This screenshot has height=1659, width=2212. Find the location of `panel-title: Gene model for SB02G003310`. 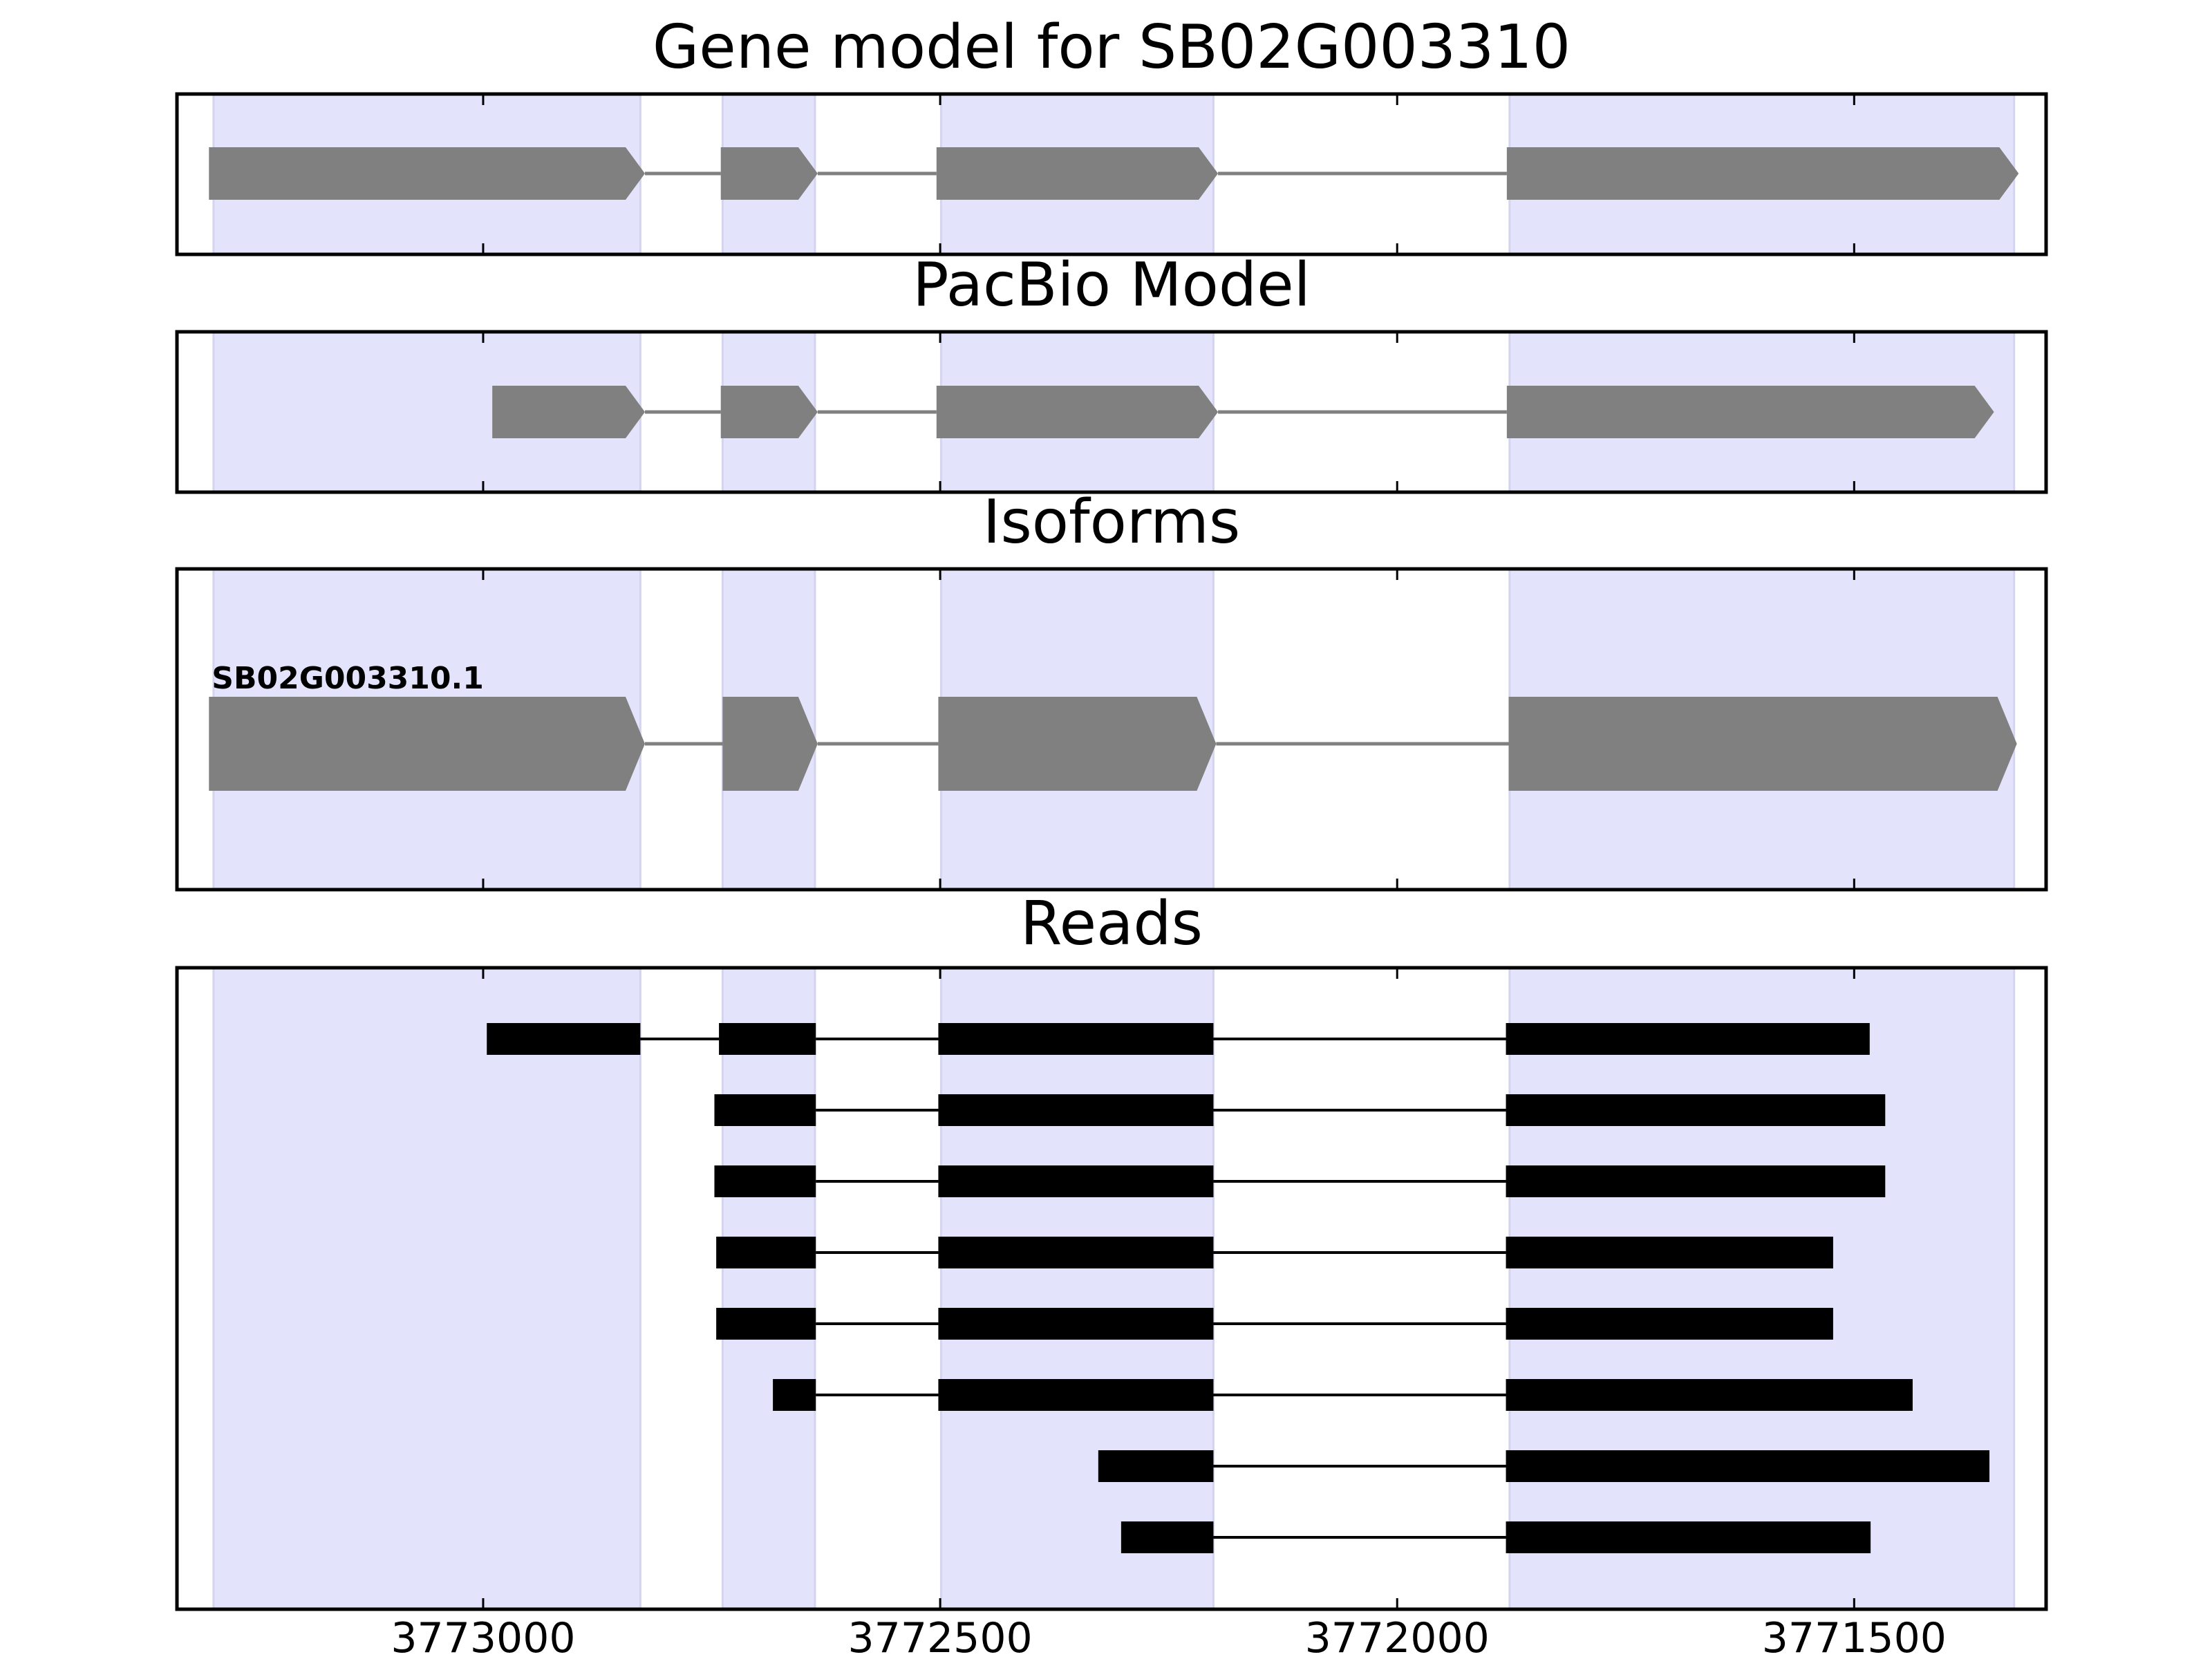

panel-title: Gene model for SB02G003310 is located at coordinates (1112, 47).